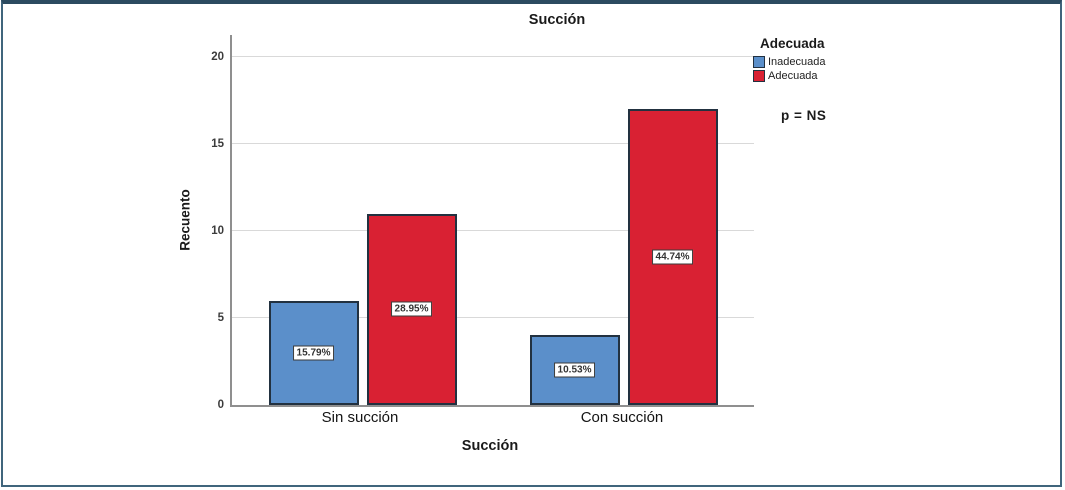  Describe the element at coordinates (217, 57) in the screenshot. I see `y-tick-label: 20` at that location.